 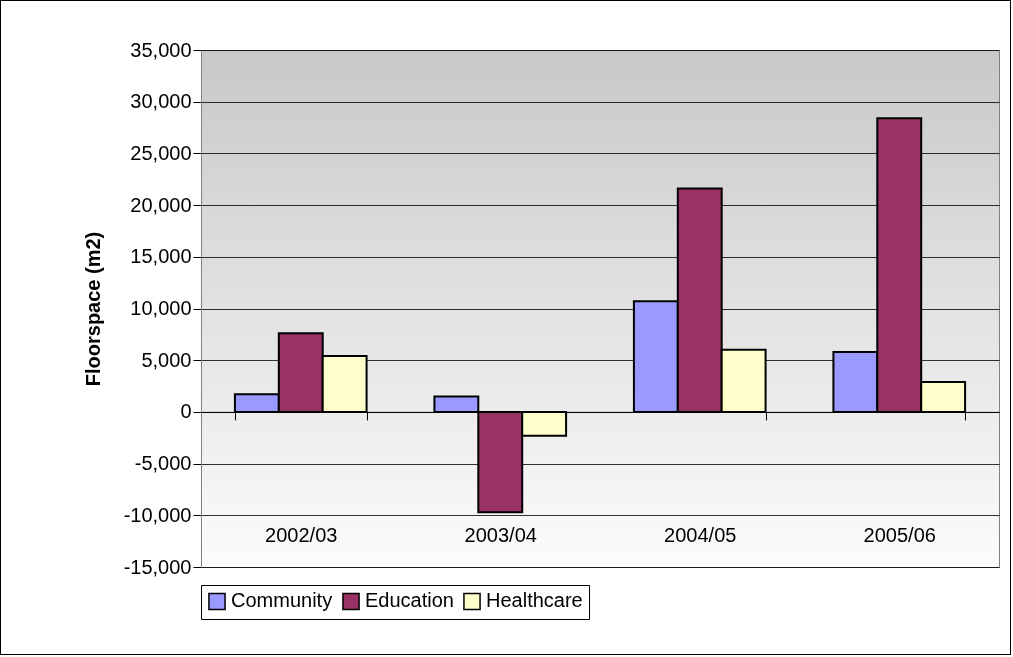 What do you see at coordinates (534, 600) in the screenshot?
I see `legend-label: Healthcare` at bounding box center [534, 600].